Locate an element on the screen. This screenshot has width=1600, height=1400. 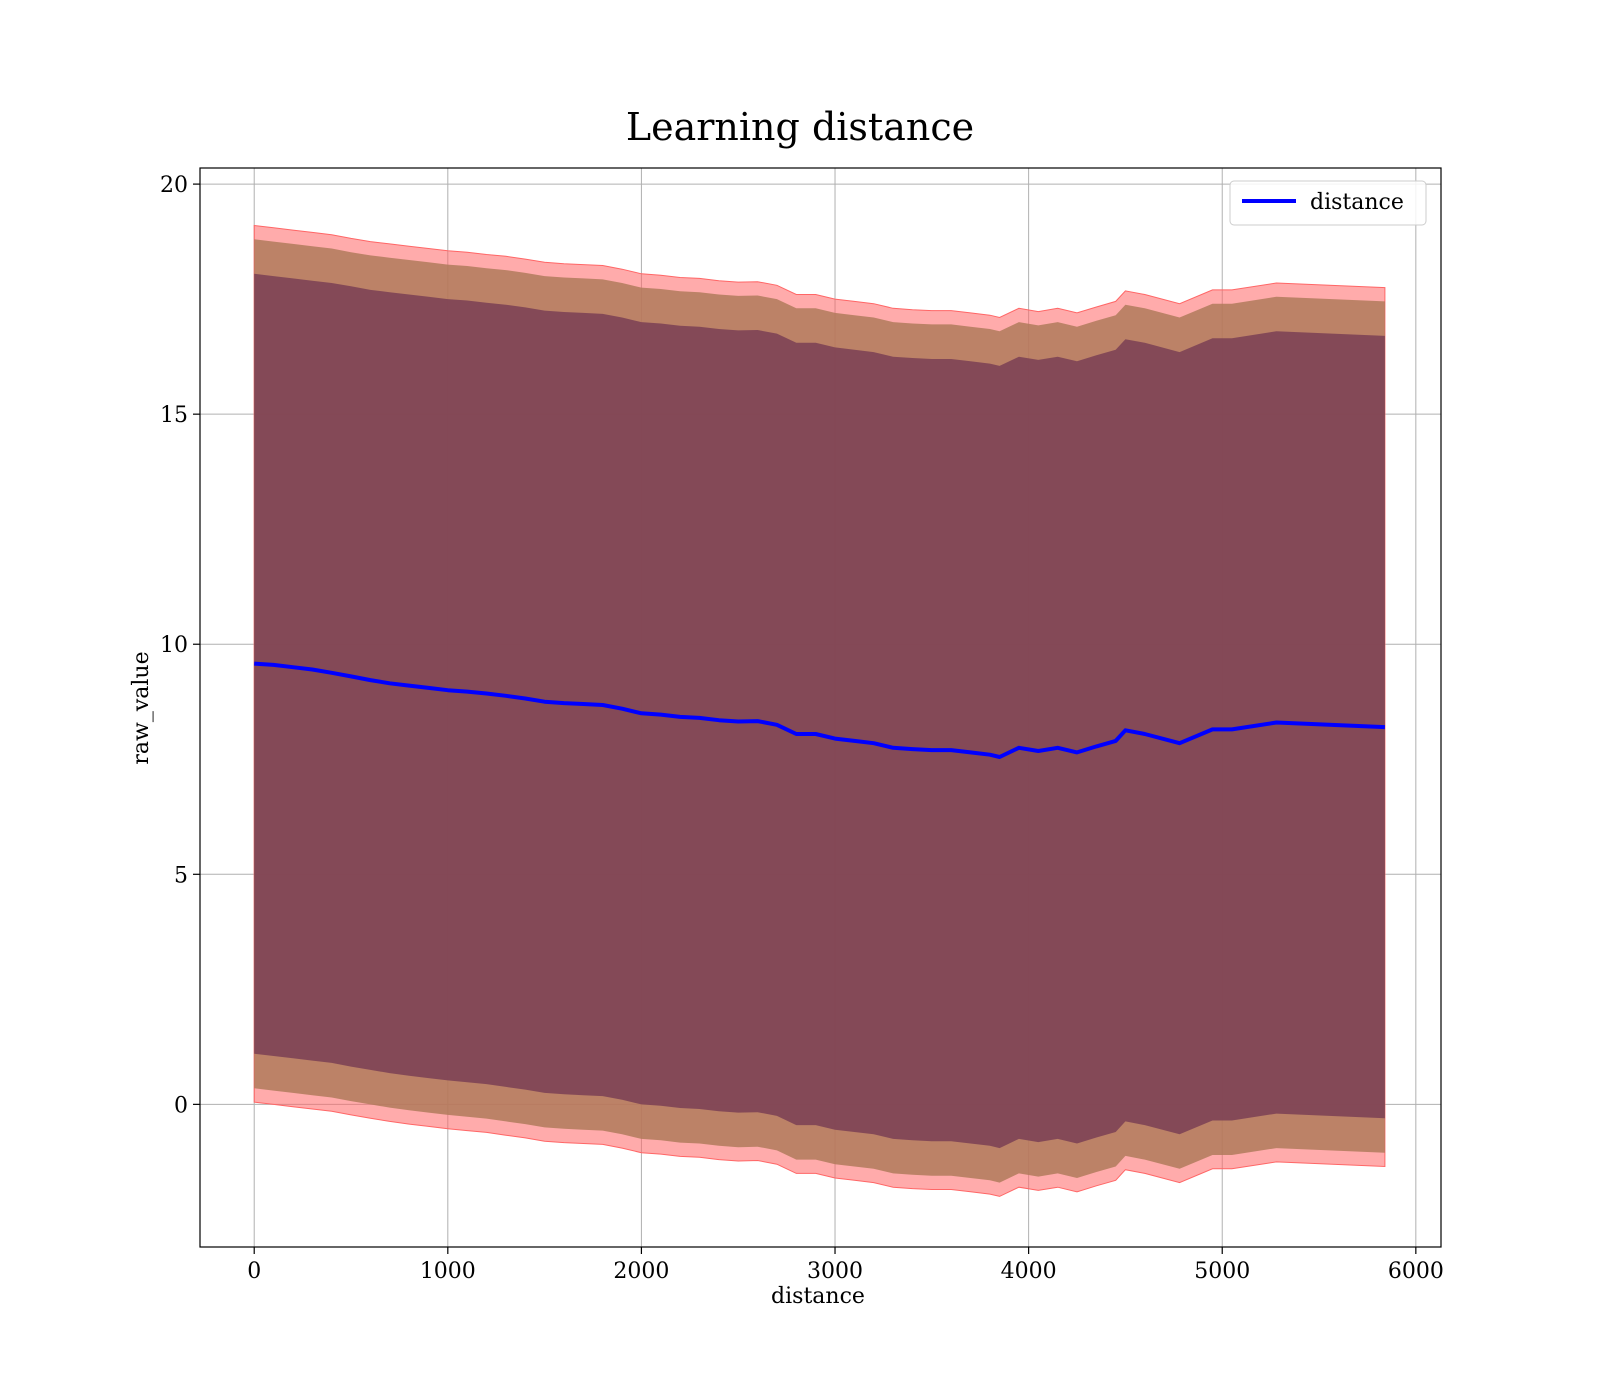
x-axis-label: distance is located at coordinates (818, 1296).